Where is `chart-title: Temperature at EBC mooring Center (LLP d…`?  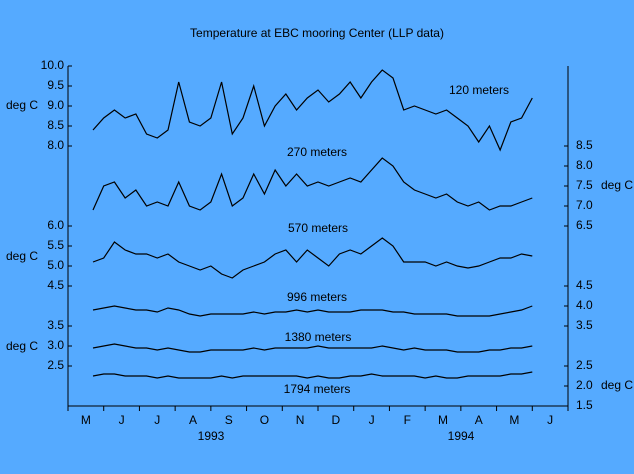 chart-title: Temperature at EBC mooring Center (LLP d… is located at coordinates (317, 33).